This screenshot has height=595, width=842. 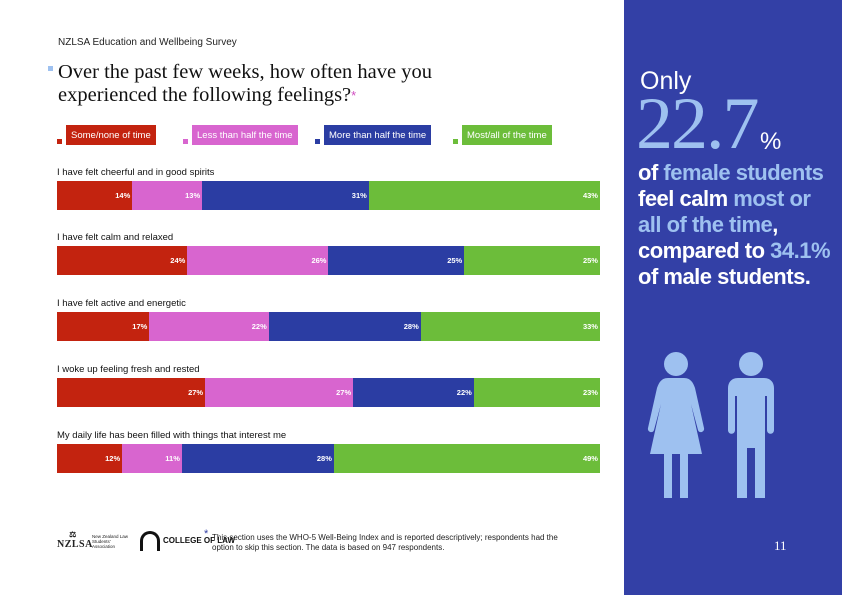 I want to click on category-label: I have felt calm and relaxed, so click(x=115, y=237).